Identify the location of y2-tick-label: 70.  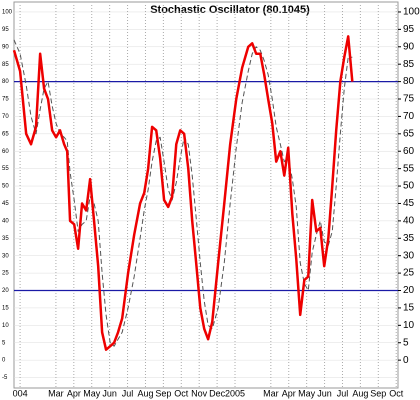
(409, 116).